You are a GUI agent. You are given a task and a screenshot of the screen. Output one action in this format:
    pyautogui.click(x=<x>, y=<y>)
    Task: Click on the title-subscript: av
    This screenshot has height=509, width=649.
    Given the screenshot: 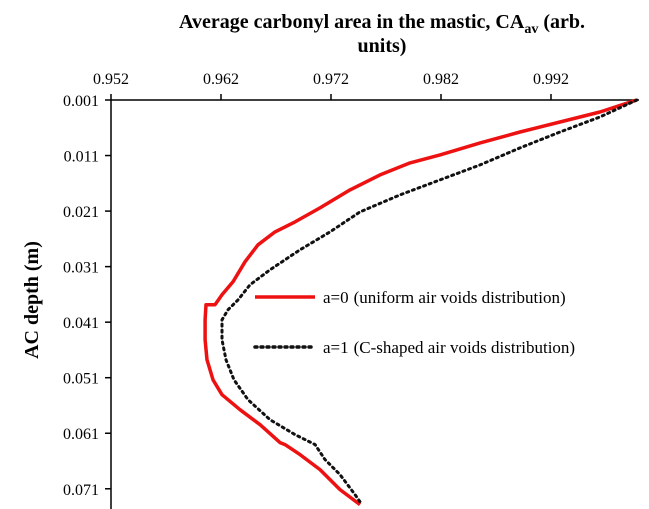 What is the action you would take?
    pyautogui.click(x=531, y=29)
    